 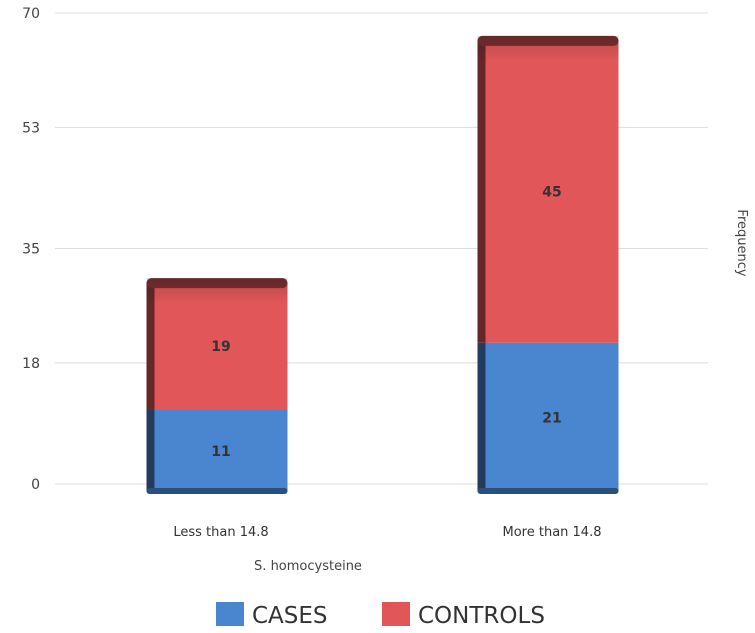 I want to click on bar-segment-controls, so click(x=552, y=191).